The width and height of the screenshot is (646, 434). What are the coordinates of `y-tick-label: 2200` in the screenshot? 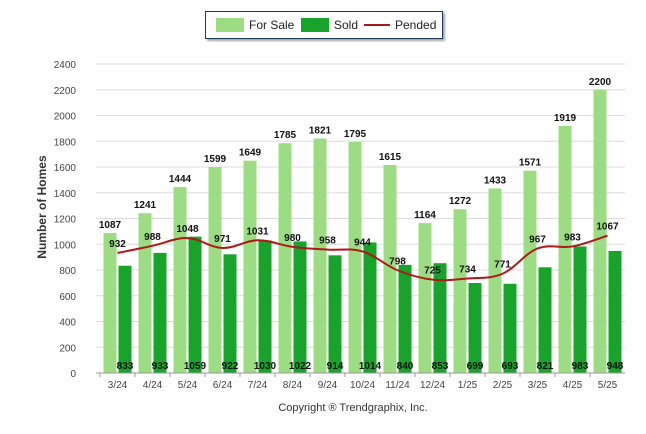 It's located at (65, 91).